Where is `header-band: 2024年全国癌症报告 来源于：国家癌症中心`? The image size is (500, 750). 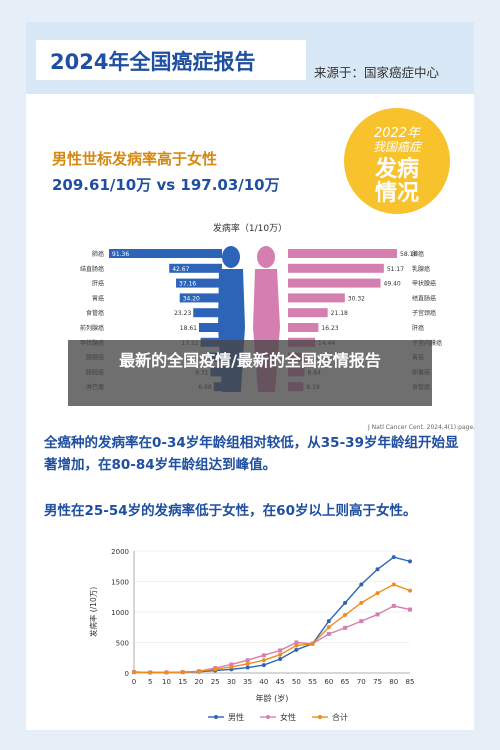 header-band: 2024年全国癌症报告 来源于：国家癌症中心 is located at coordinates (250, 58).